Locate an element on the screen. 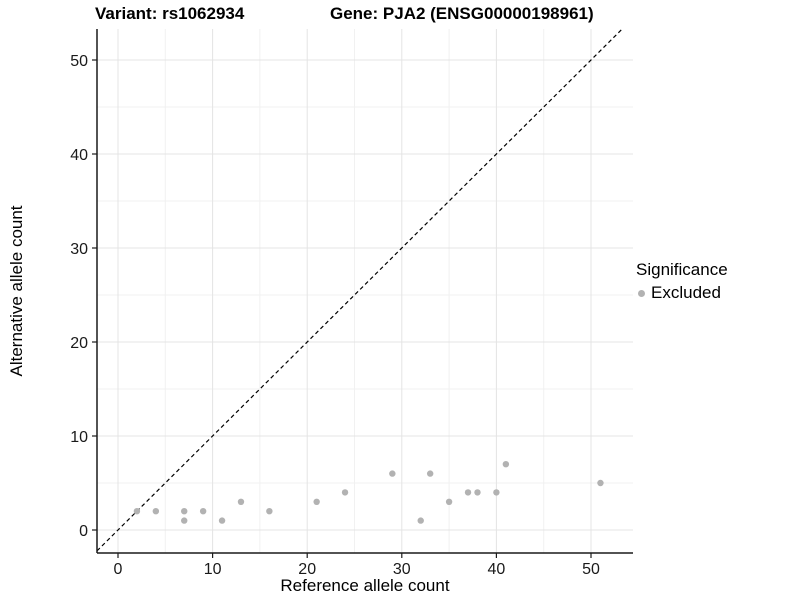  x-tick-label: 40 is located at coordinates (497, 569).